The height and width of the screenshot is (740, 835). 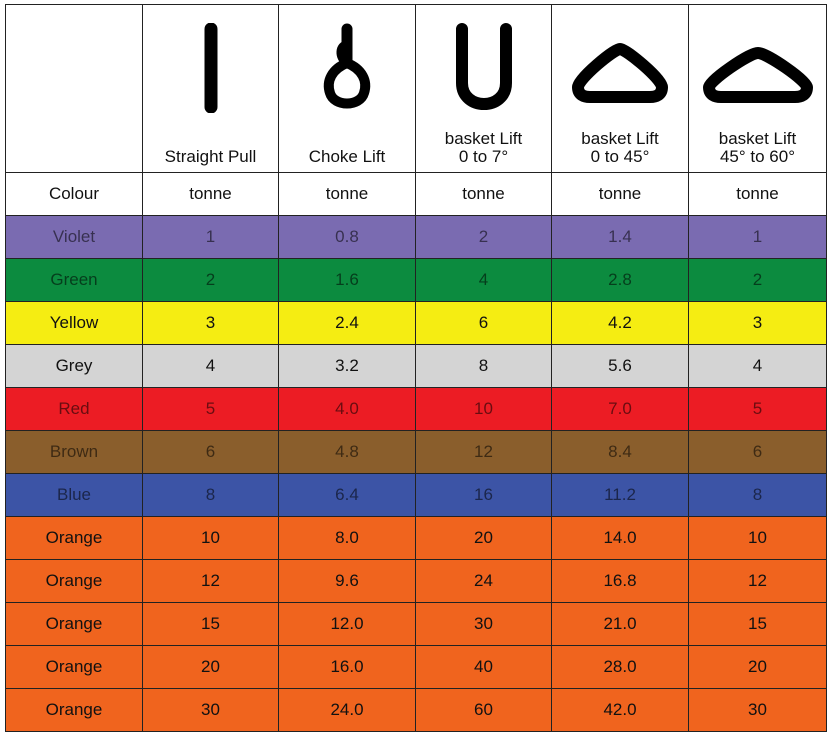 What do you see at coordinates (347, 409) in the screenshot?
I see `wll-value-cell: 4.0` at bounding box center [347, 409].